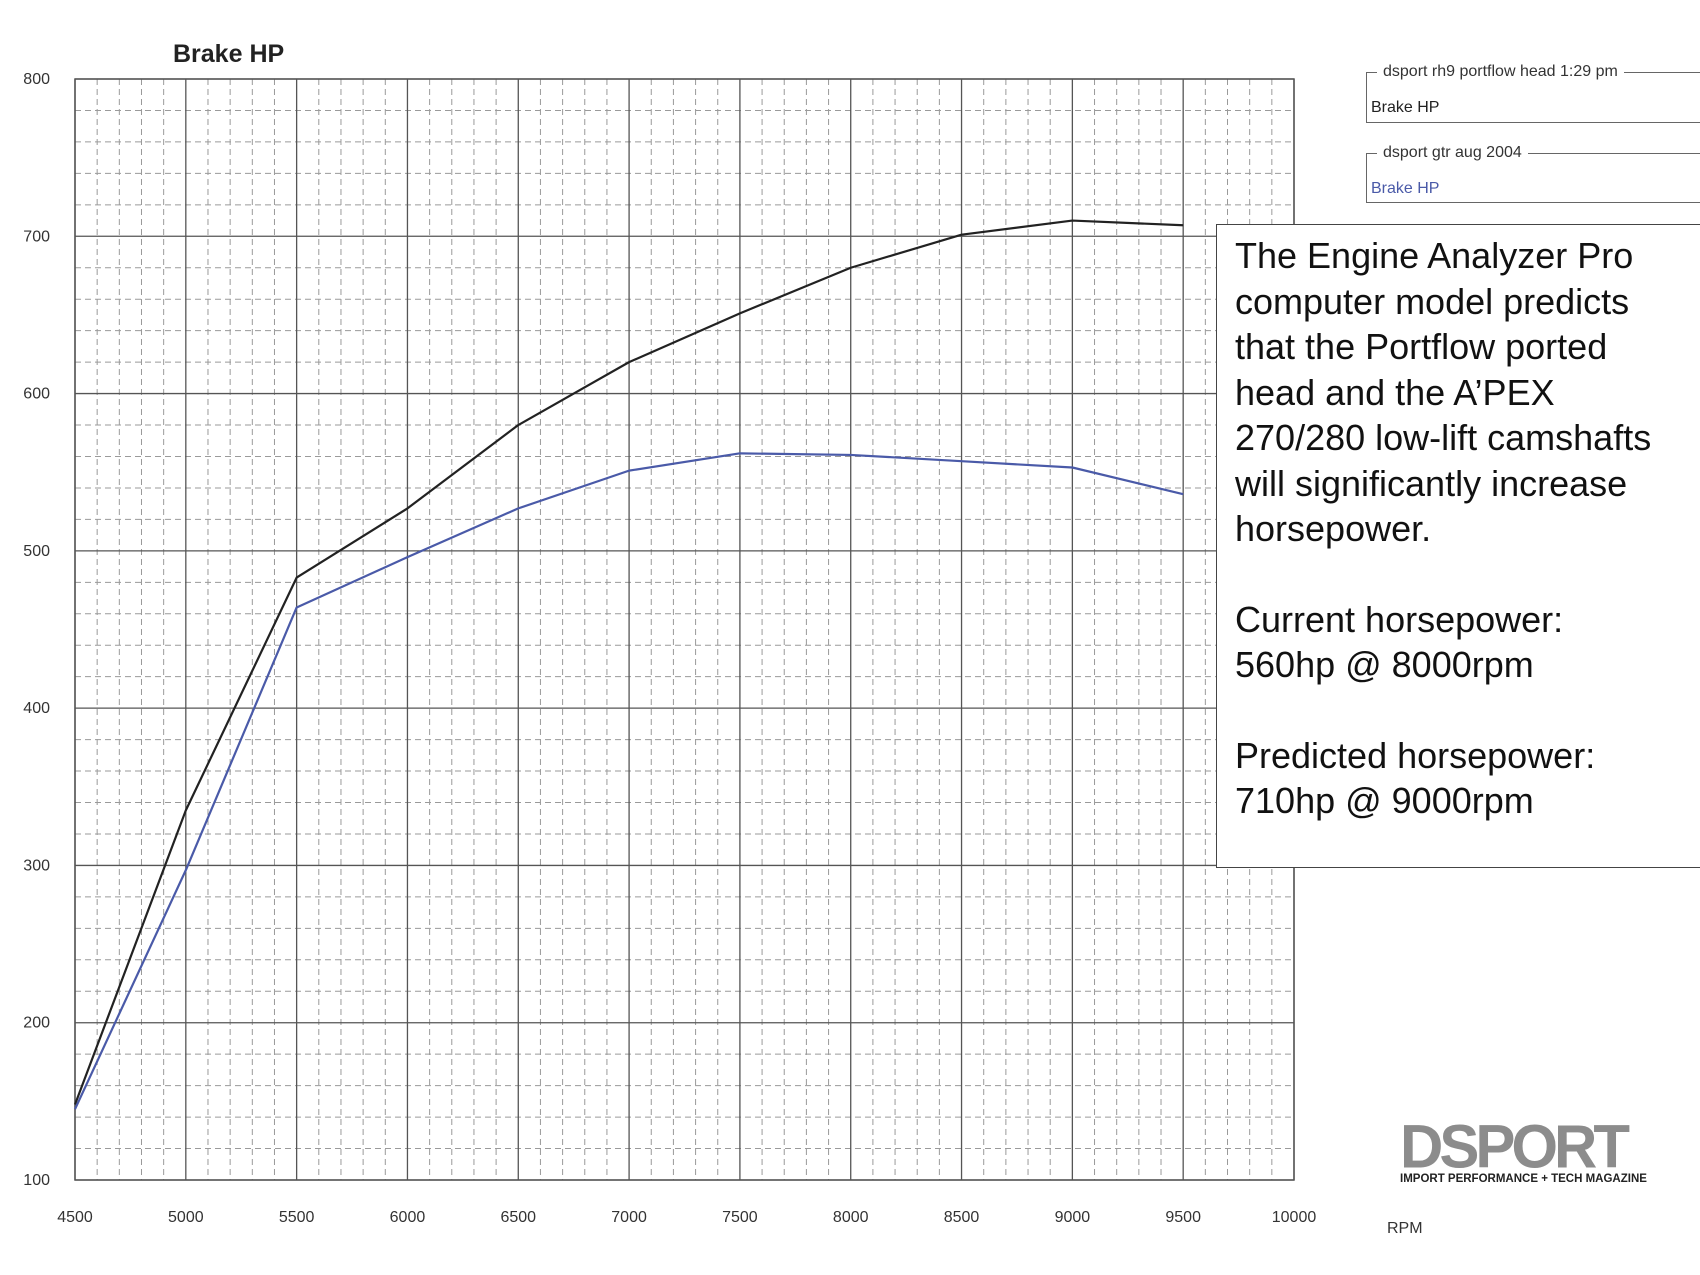 The image size is (1700, 1275). Describe the element at coordinates (1421, 346) in the screenshot. I see `annotation-line: that the Portflow ported` at that location.